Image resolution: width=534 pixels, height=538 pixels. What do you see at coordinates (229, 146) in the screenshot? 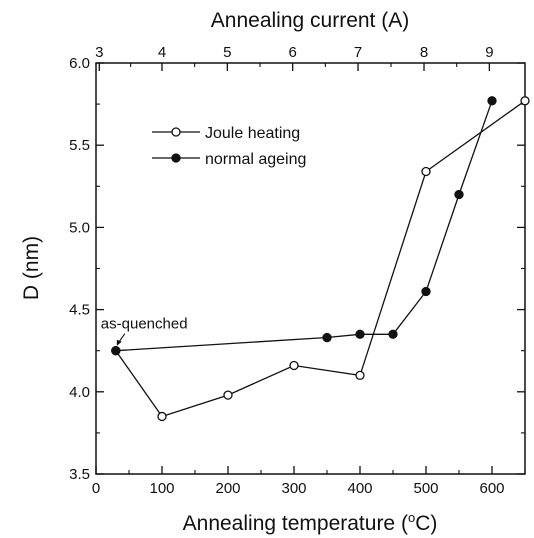
I see `legend: Joule heating normal ageing` at bounding box center [229, 146].